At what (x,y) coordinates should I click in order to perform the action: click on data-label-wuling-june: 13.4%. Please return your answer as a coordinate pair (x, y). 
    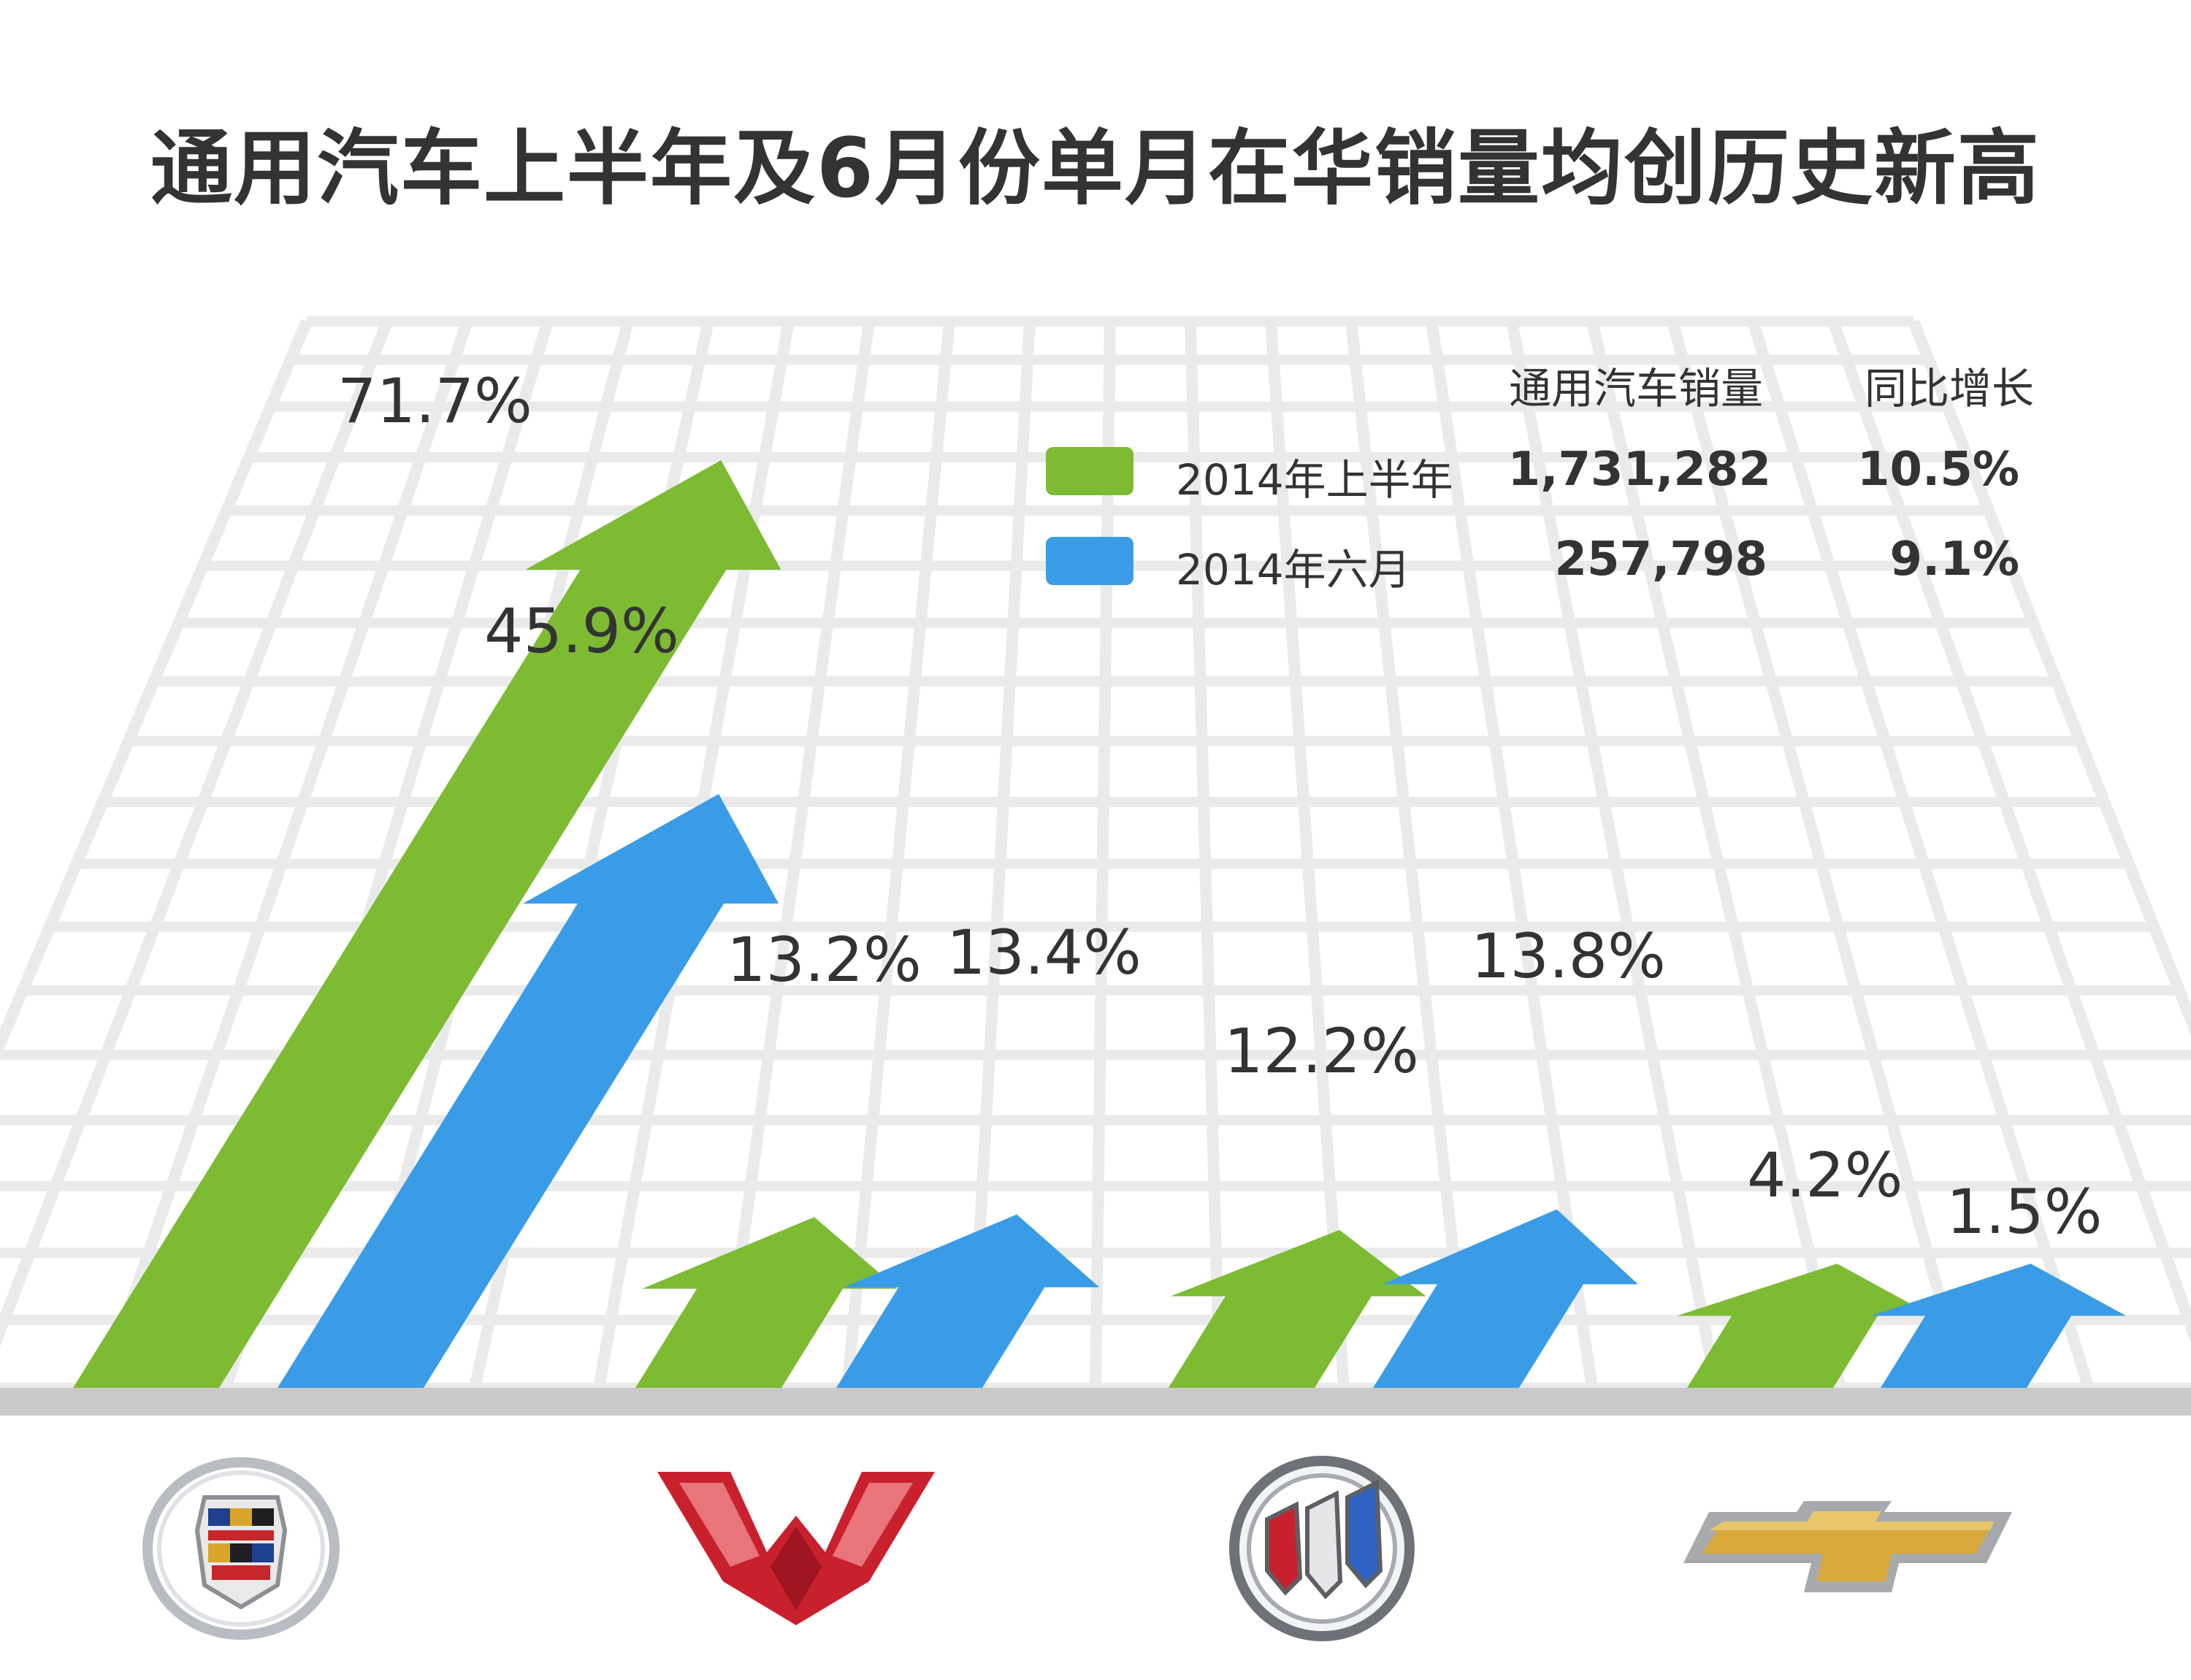
    Looking at the image, I should click on (1044, 952).